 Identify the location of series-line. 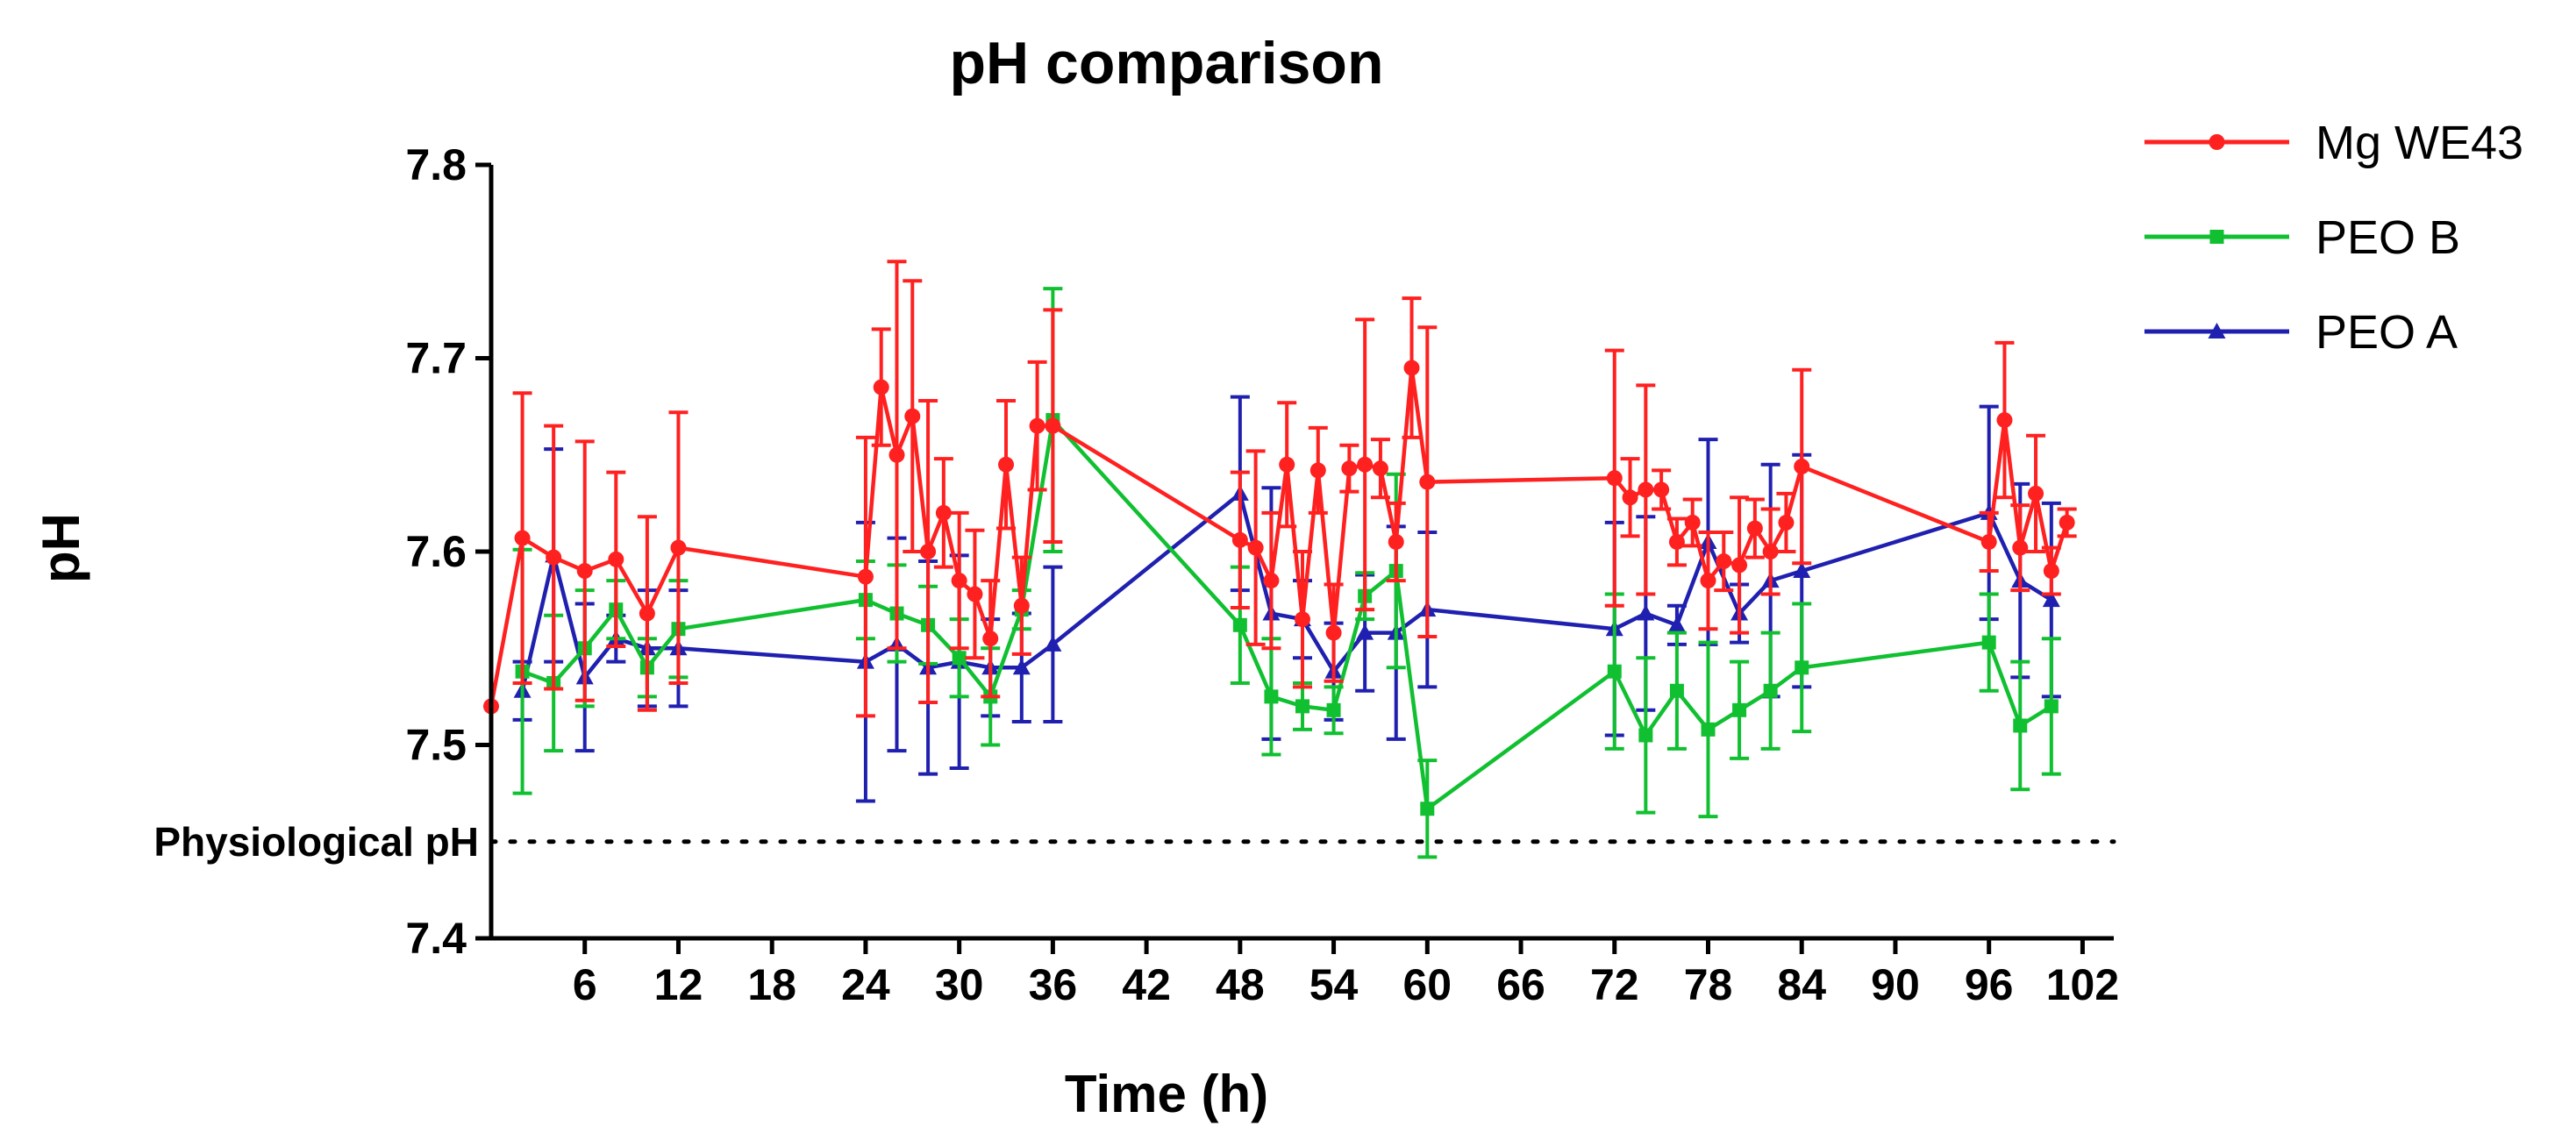
(1286, 591).